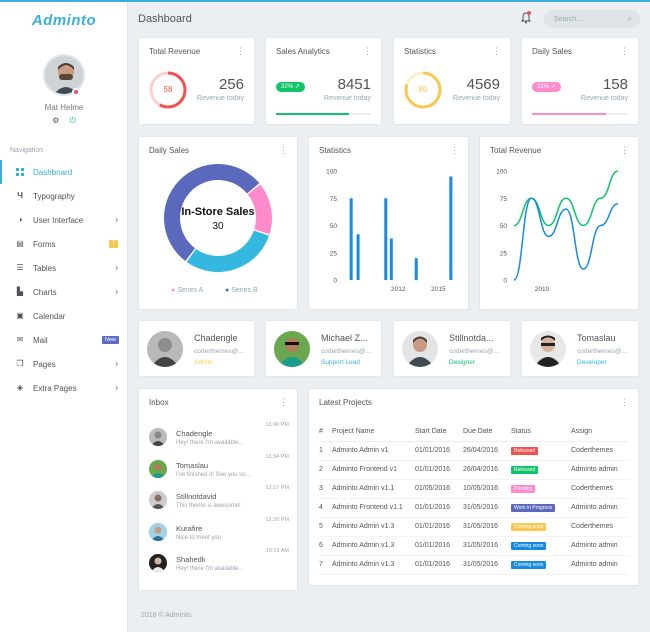  What do you see at coordinates (529, 527) in the screenshot?
I see `status-badge: Coming soon` at bounding box center [529, 527].